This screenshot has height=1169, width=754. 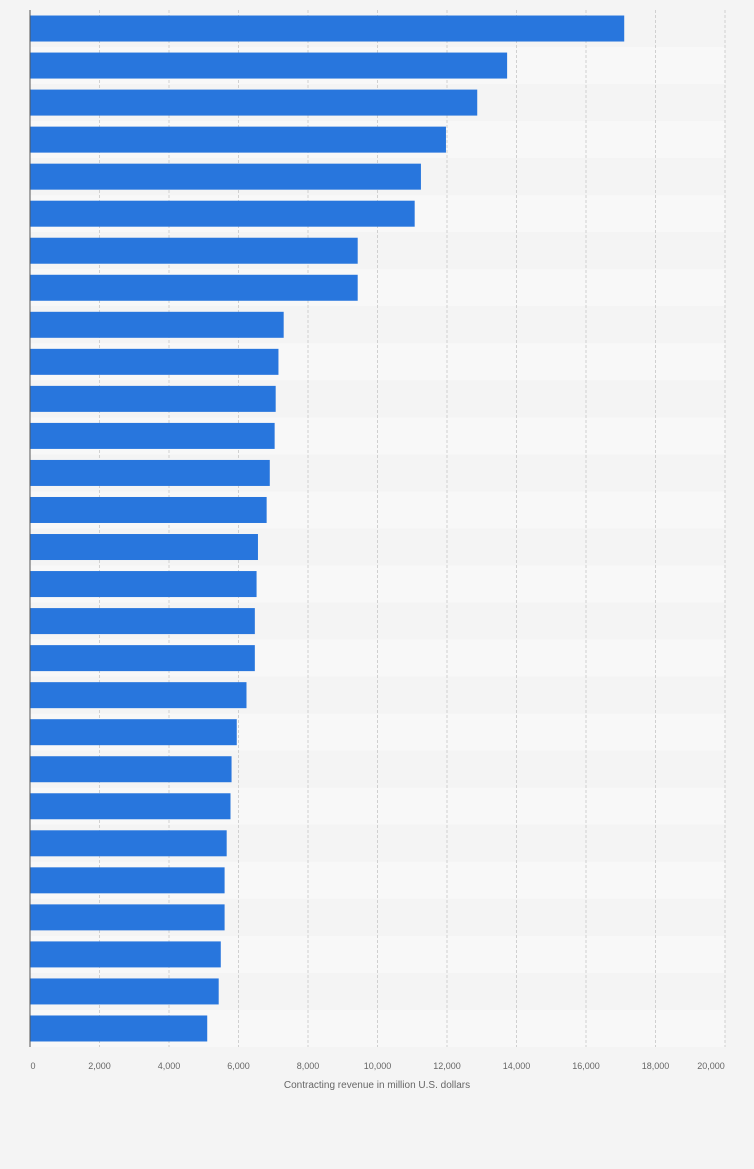 I want to click on x-tick-label: 6,000, so click(x=238, y=1066).